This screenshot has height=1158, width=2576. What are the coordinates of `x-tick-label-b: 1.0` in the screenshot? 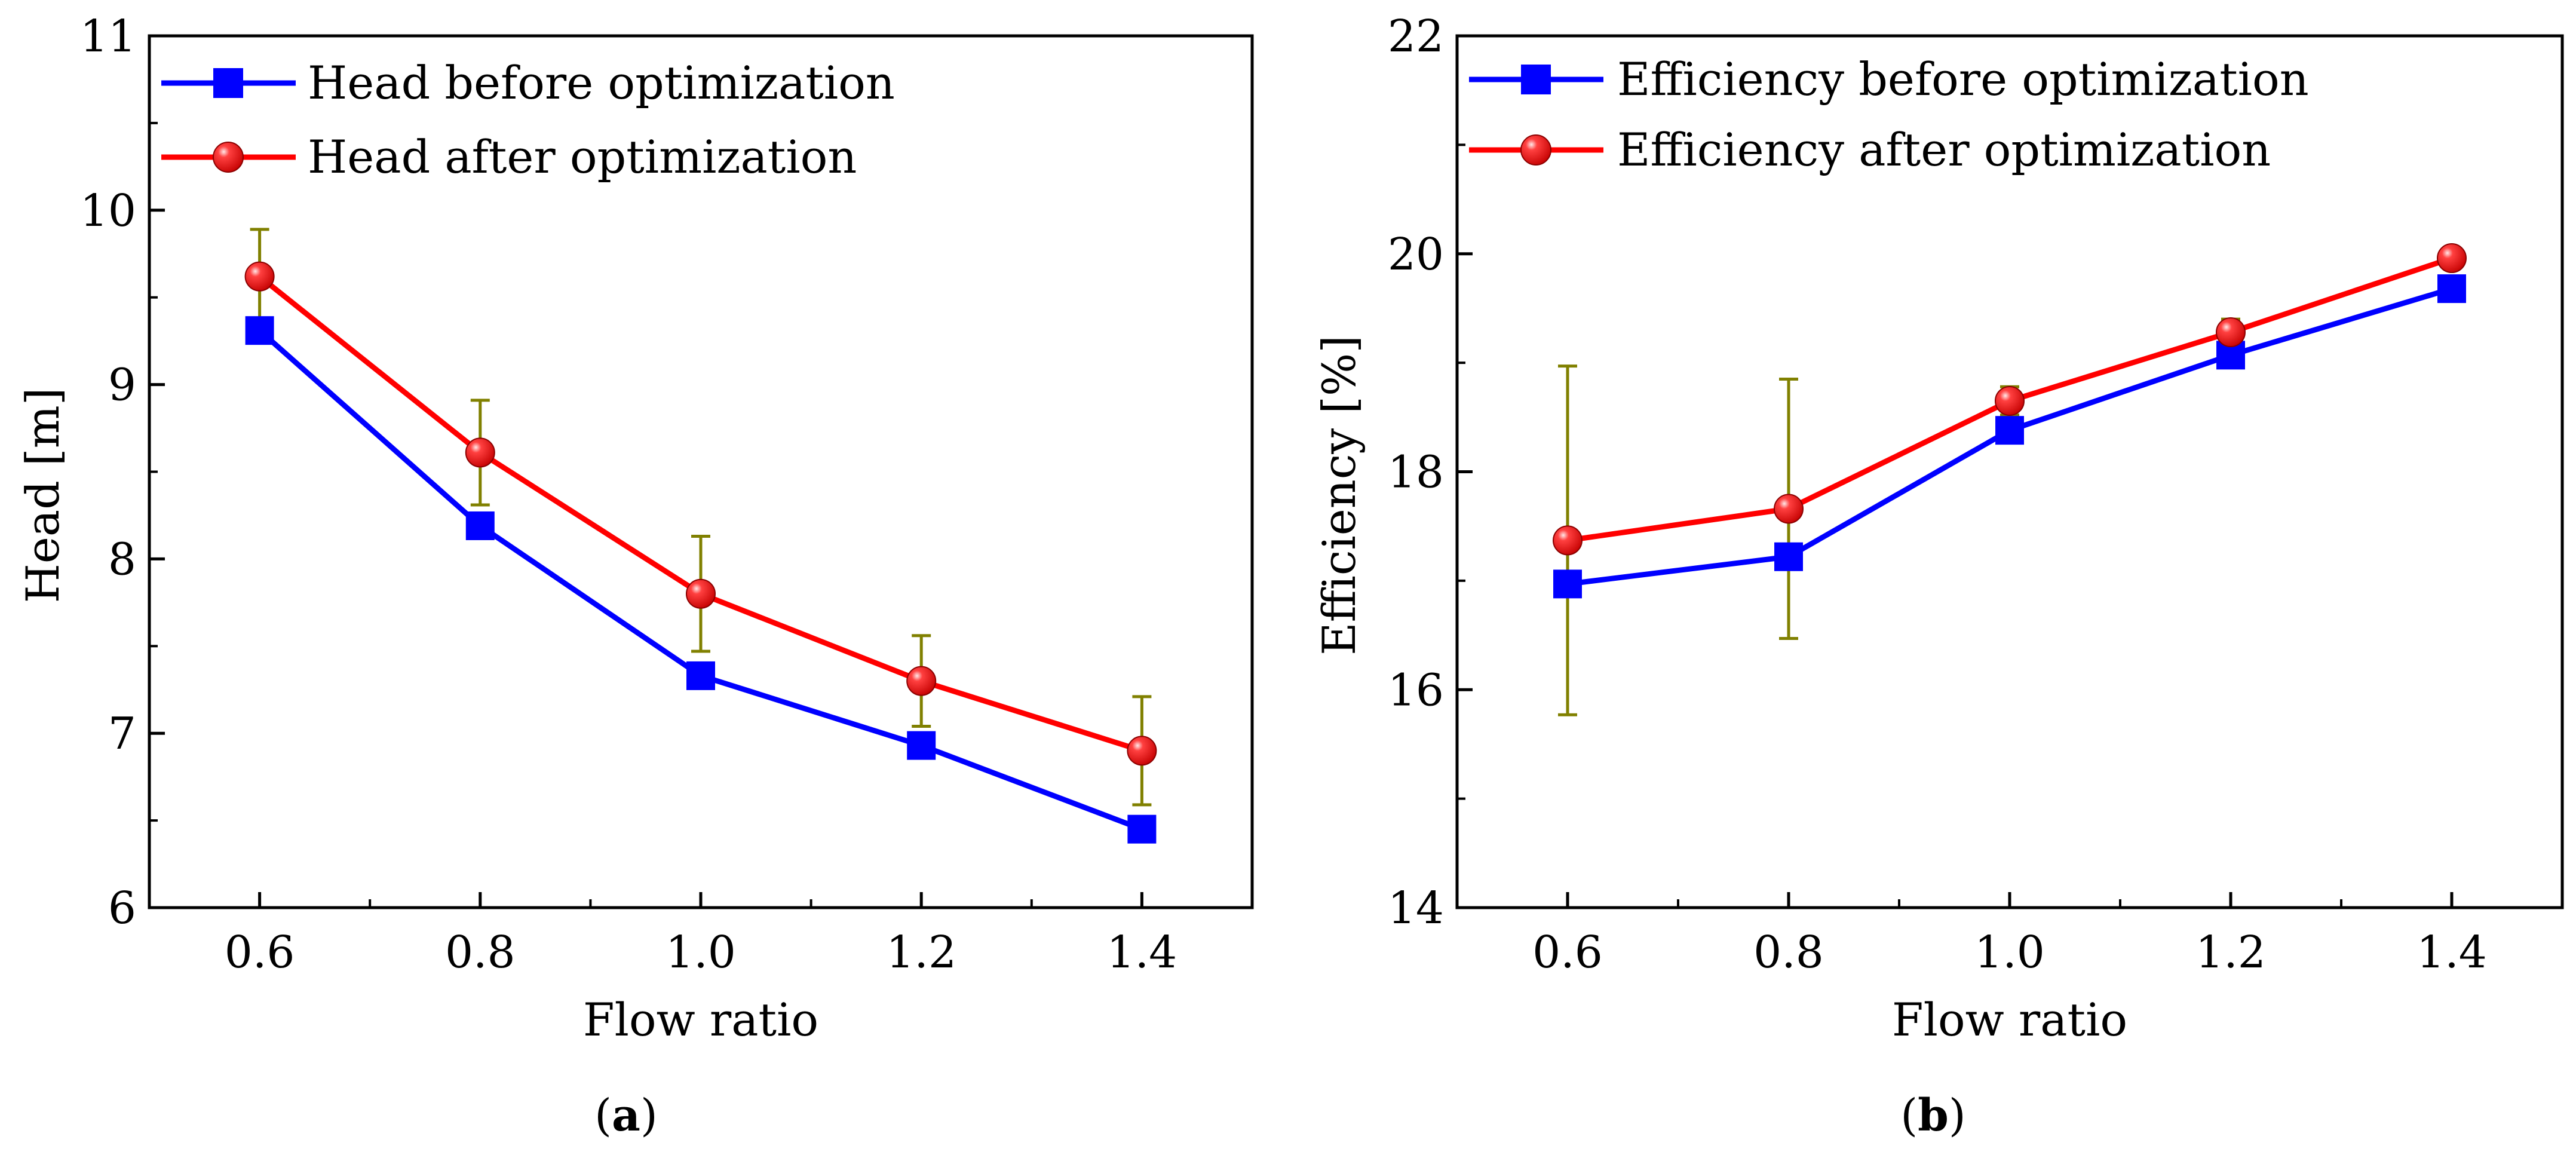 It's located at (2009, 953).